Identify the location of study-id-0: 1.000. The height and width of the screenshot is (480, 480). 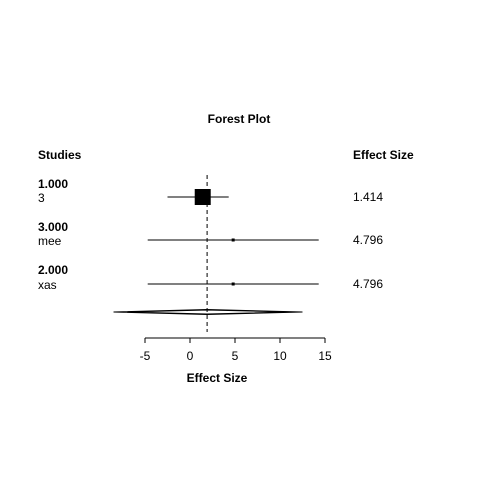
(53, 184).